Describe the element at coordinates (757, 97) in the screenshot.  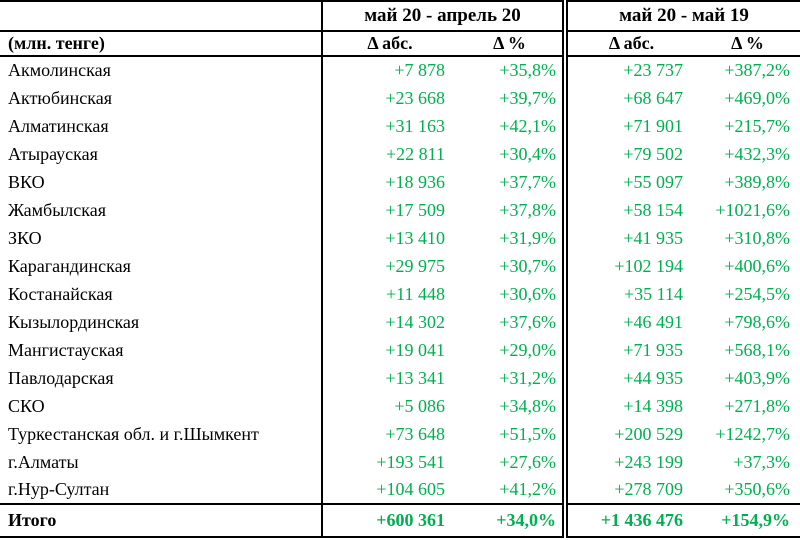
I see `yoy-pct-cell: +469,0%` at that location.